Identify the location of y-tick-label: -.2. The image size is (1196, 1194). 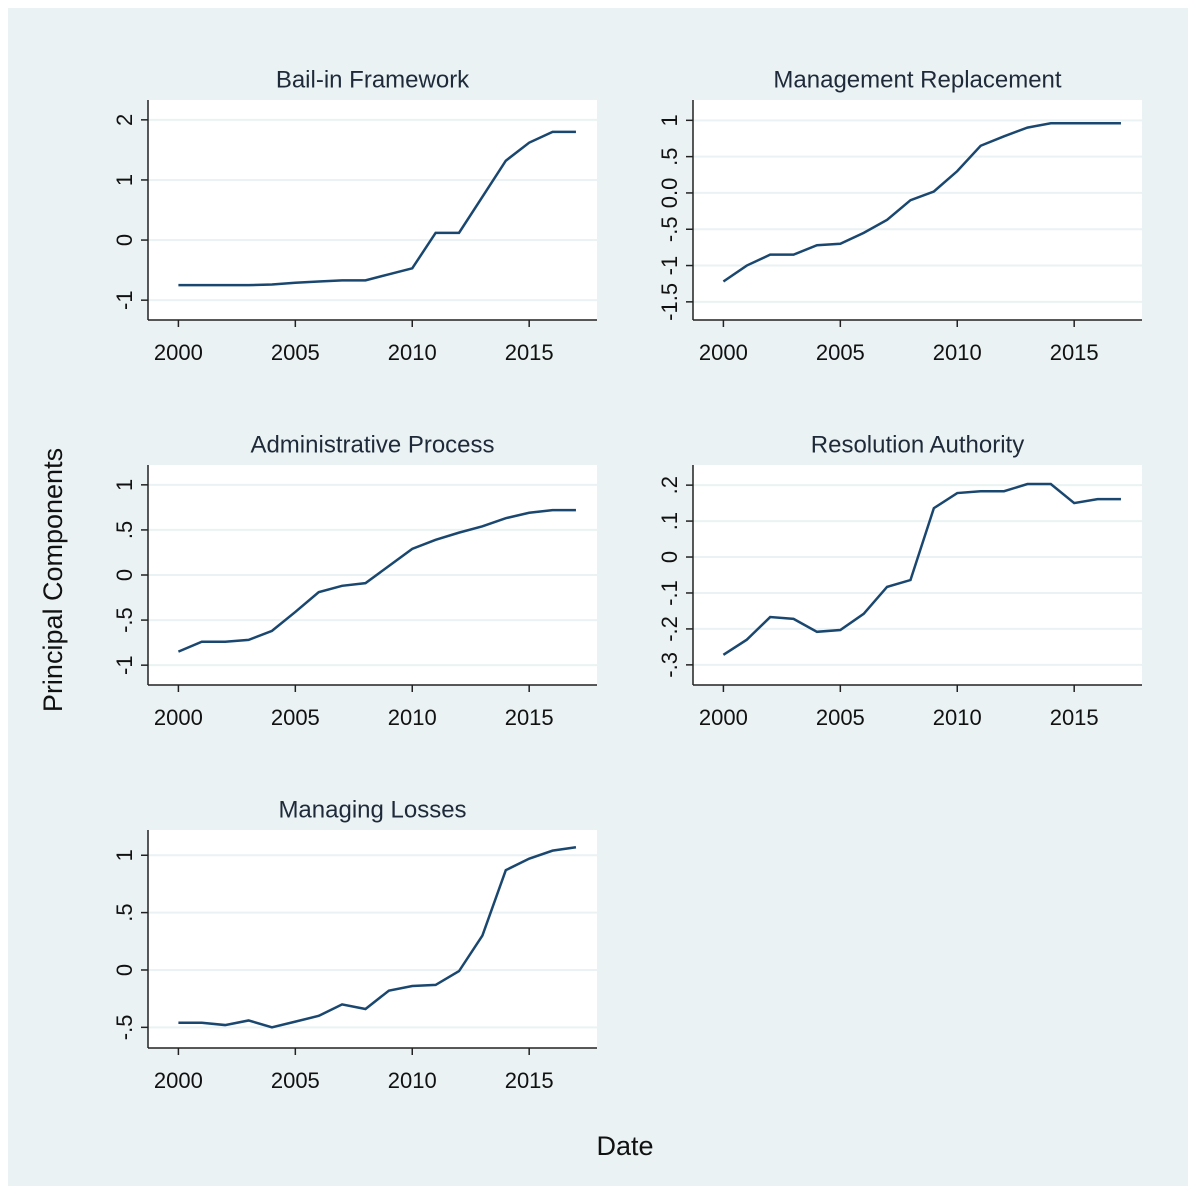
(669, 629).